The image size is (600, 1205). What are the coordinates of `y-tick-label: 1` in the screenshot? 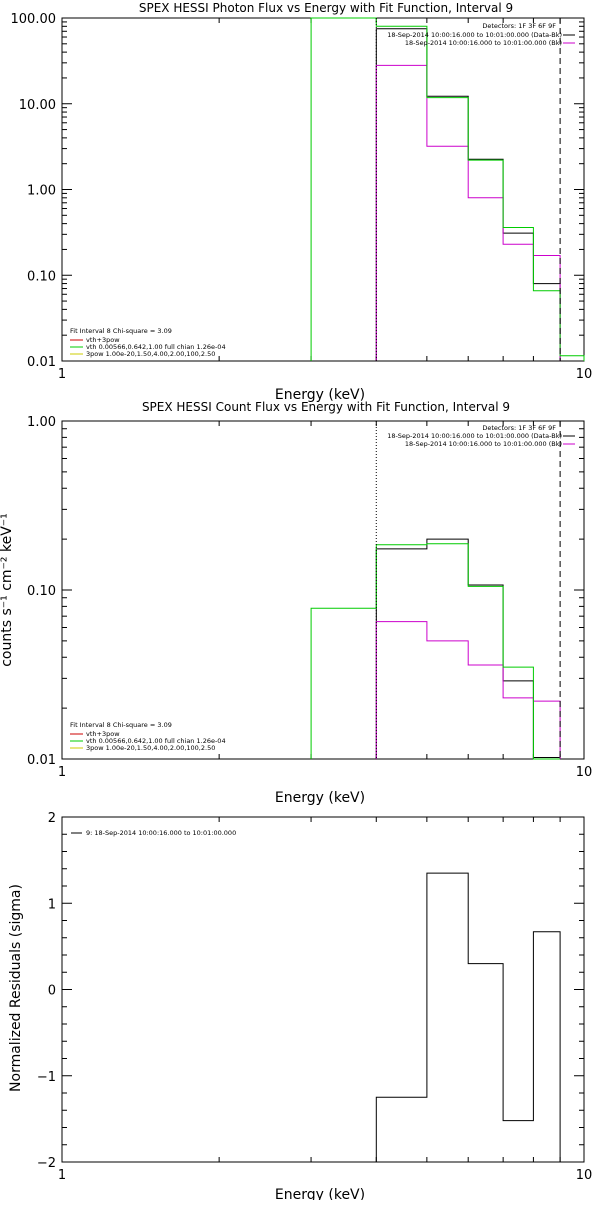 It's located at (52, 904).